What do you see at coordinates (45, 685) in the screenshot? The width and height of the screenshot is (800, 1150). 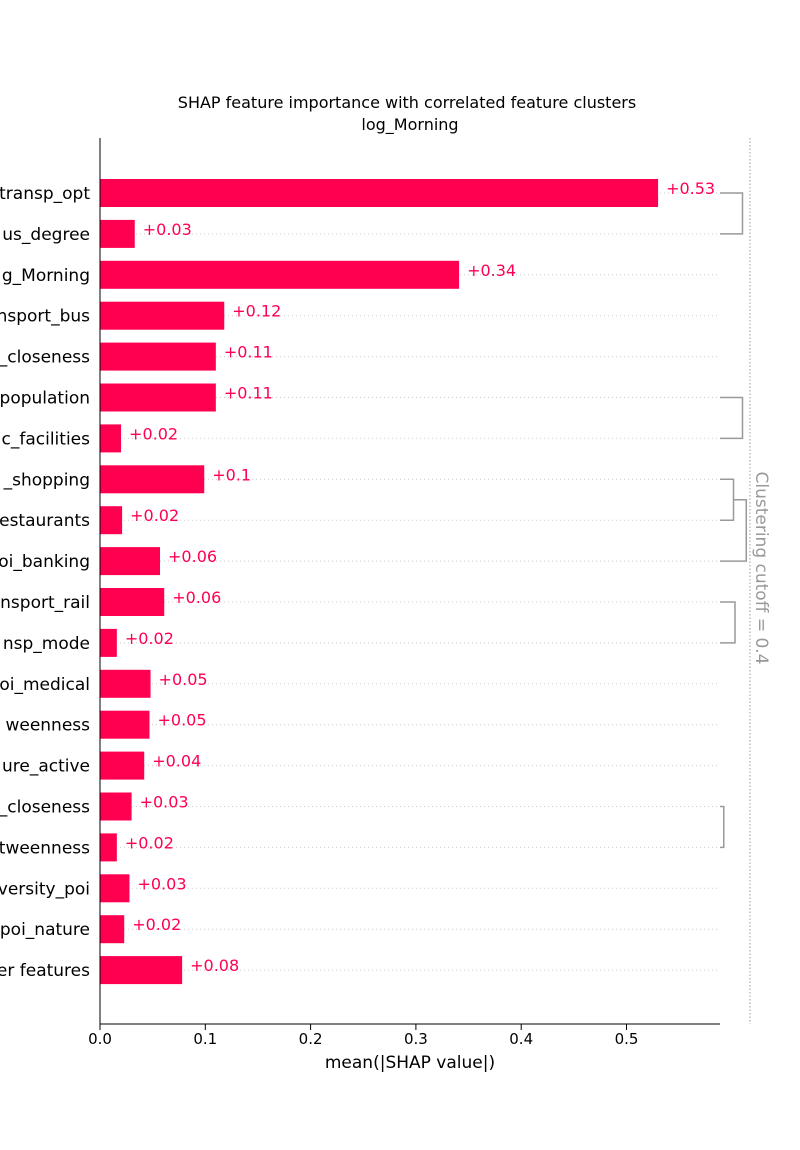 I see `y-tick-label: oi_medical` at bounding box center [45, 685].